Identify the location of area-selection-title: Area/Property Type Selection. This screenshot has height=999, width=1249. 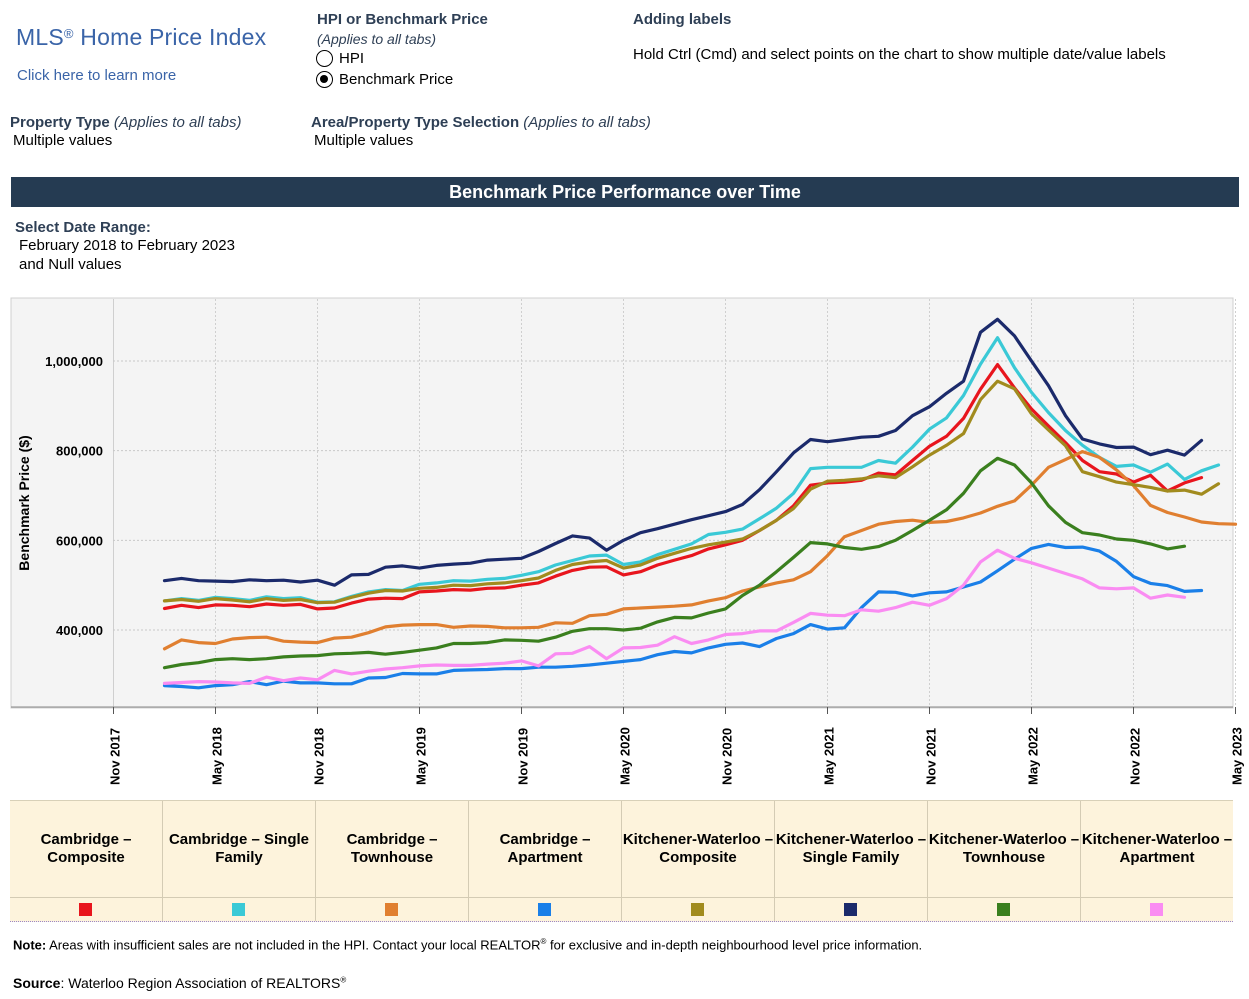
(415, 122).